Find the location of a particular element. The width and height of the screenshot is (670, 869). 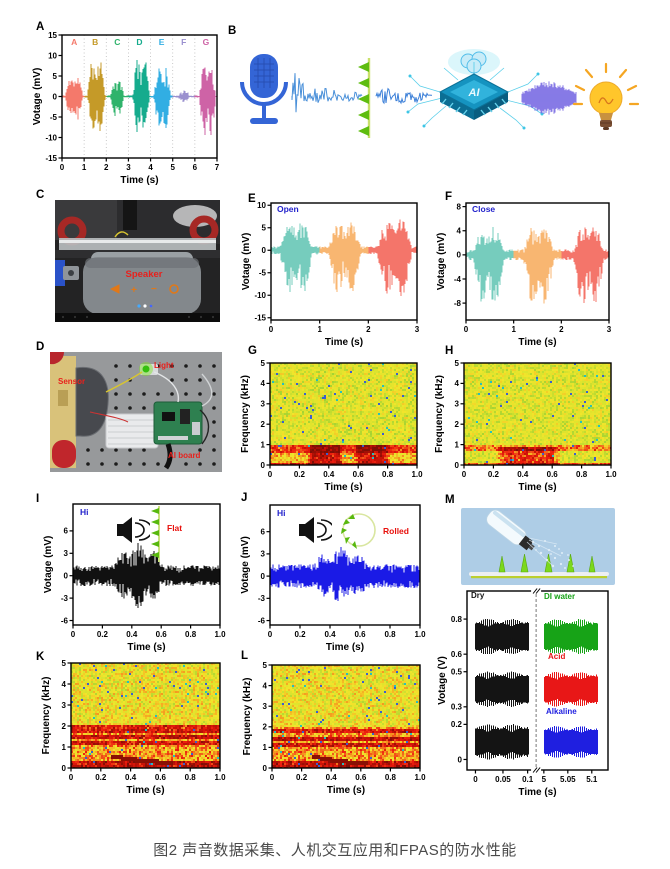

panel-b-pipeline-illustration: AI is located at coordinates (446, 98).